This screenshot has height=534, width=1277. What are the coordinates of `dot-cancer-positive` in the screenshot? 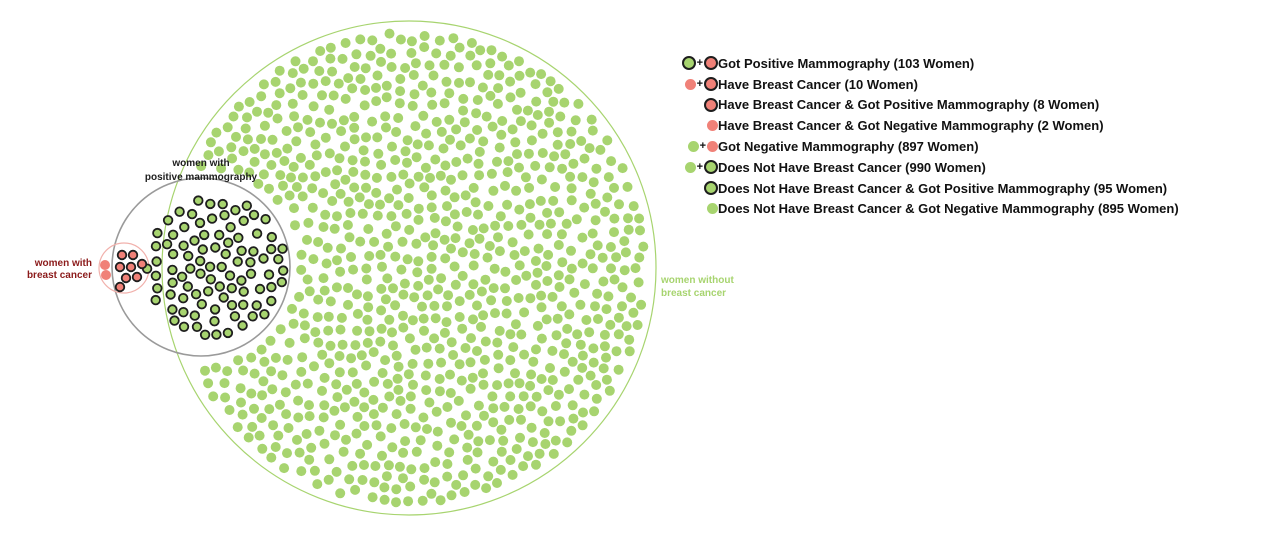 It's located at (142, 264).